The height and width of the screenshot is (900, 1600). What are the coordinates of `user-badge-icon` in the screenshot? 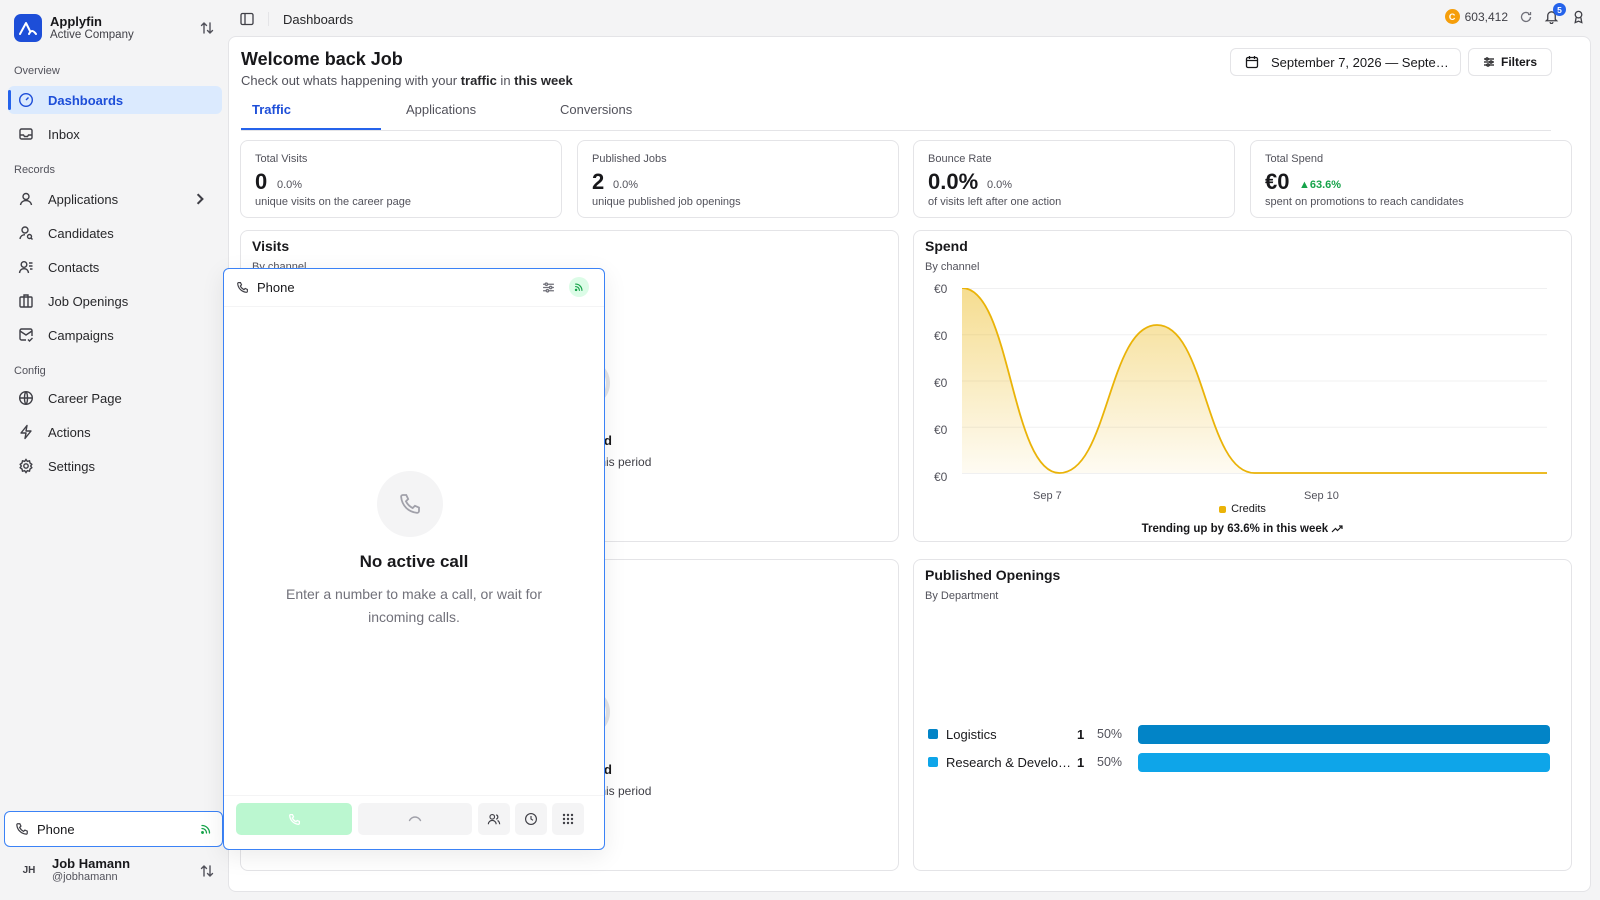 It's located at (1578, 16).